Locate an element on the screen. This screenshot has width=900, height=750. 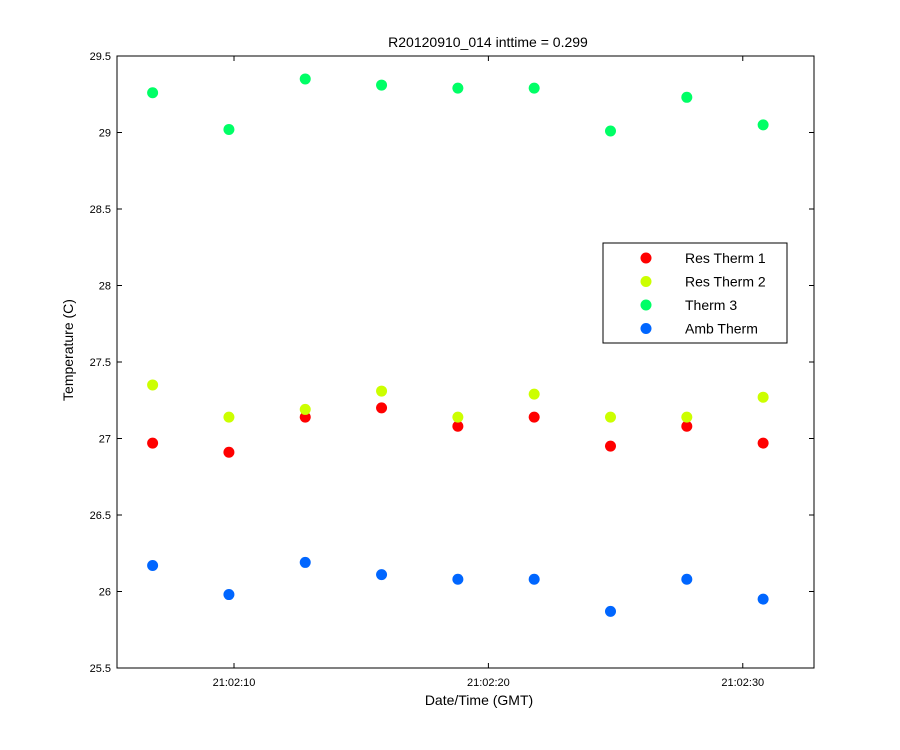
y-axis-title: Temperature (C) is located at coordinates (68, 350).